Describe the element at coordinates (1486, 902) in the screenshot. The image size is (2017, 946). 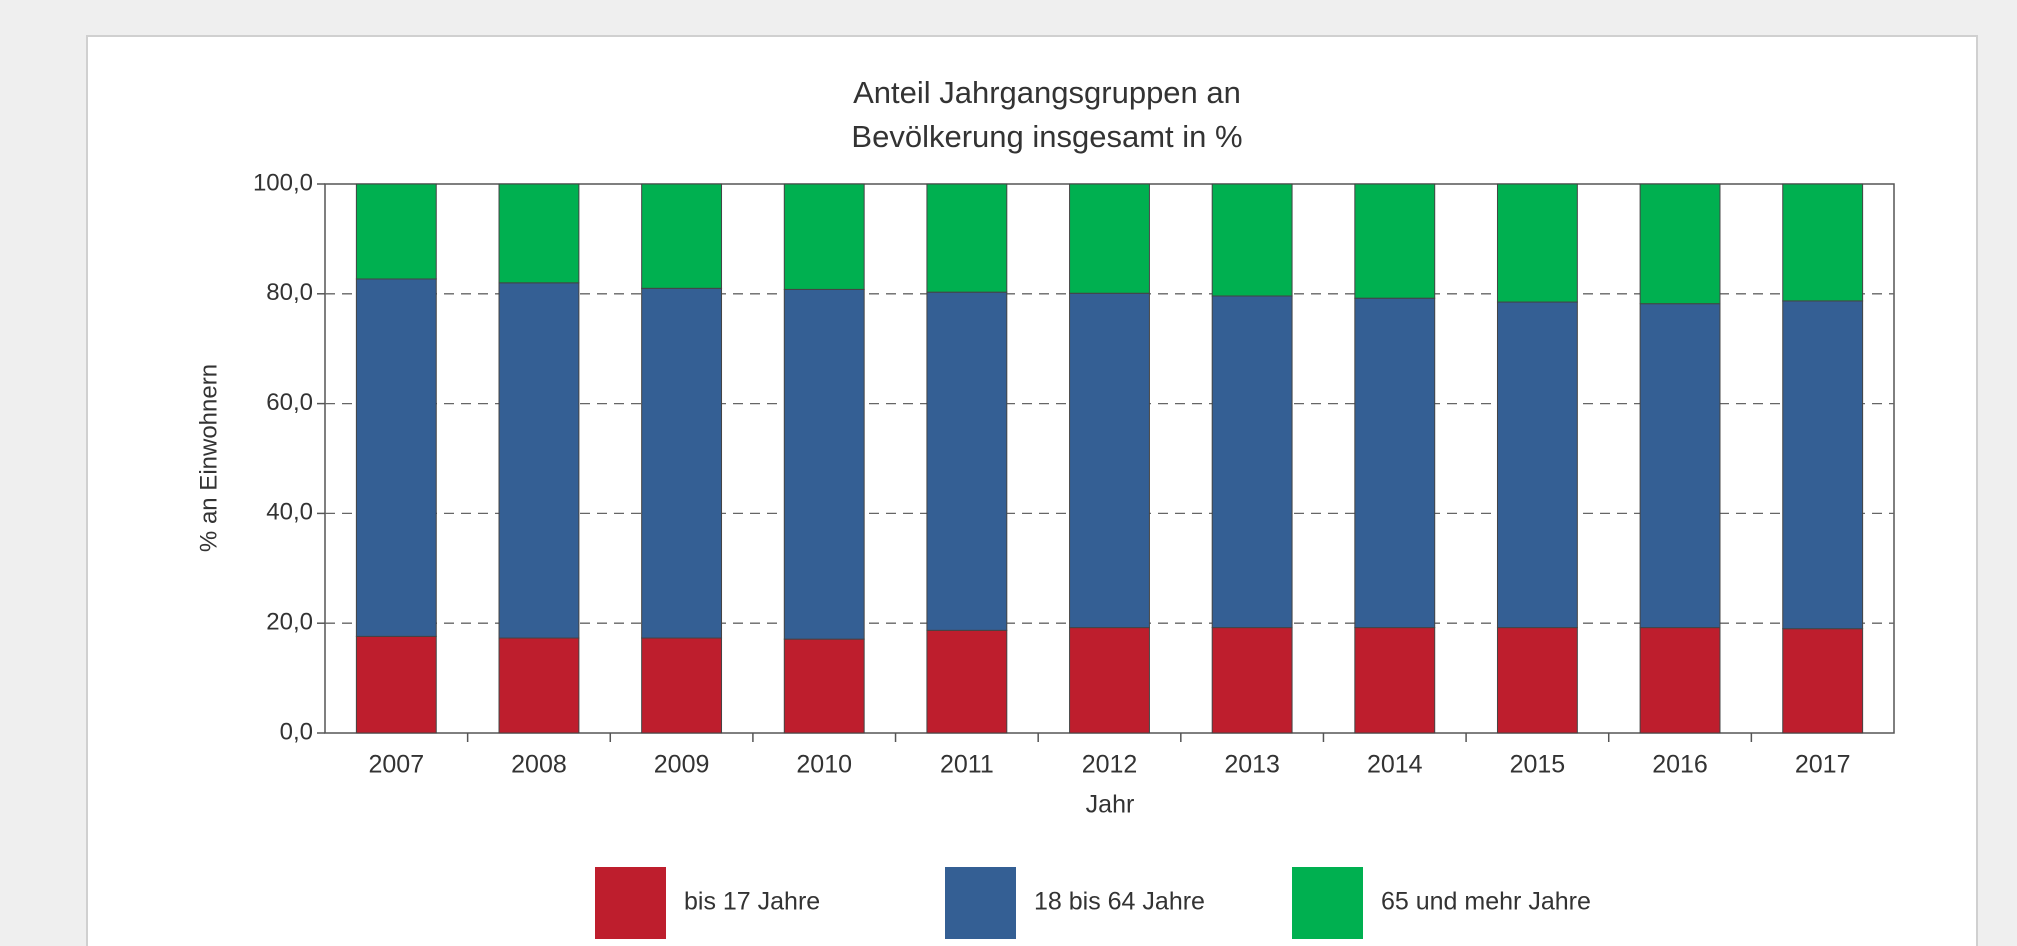
I see `legend-label: 65 und mehr Jahre` at that location.